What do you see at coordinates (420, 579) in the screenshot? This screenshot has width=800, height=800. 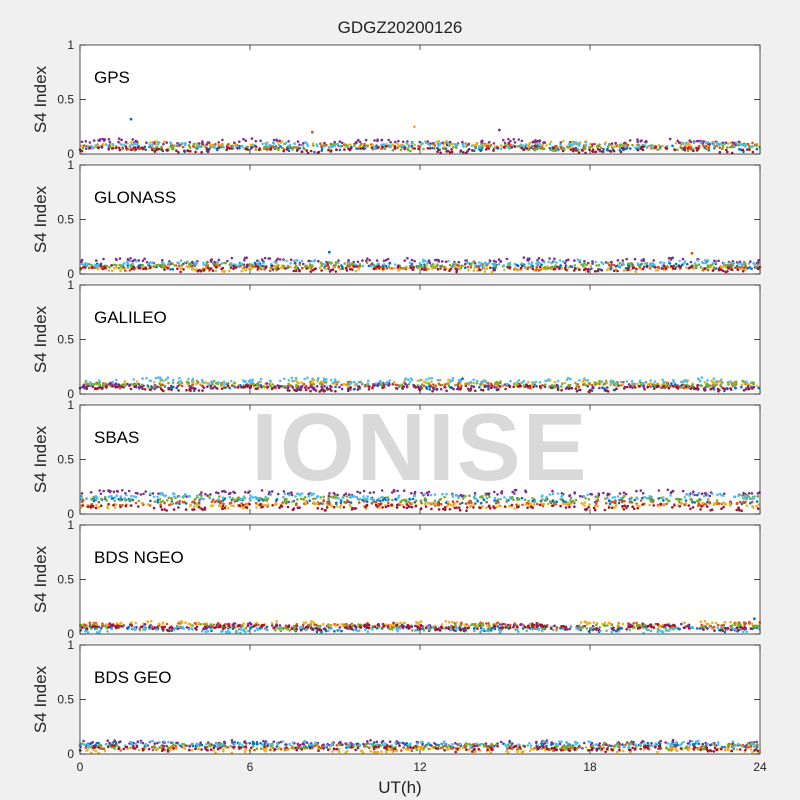 I see `panel-background` at bounding box center [420, 579].